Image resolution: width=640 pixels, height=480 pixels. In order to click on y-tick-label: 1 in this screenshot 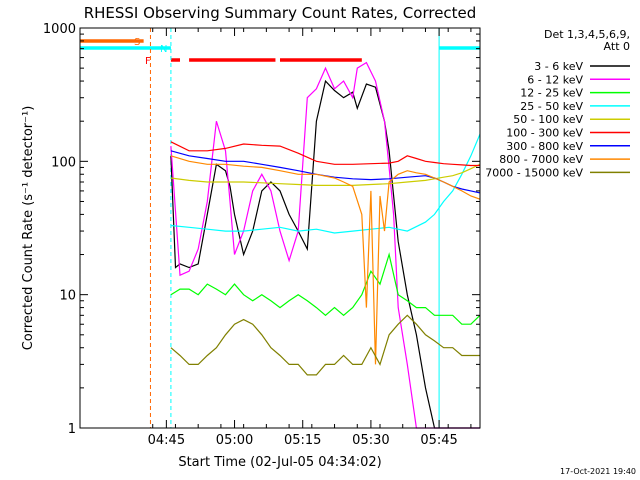, I will do `click(72, 429)`.